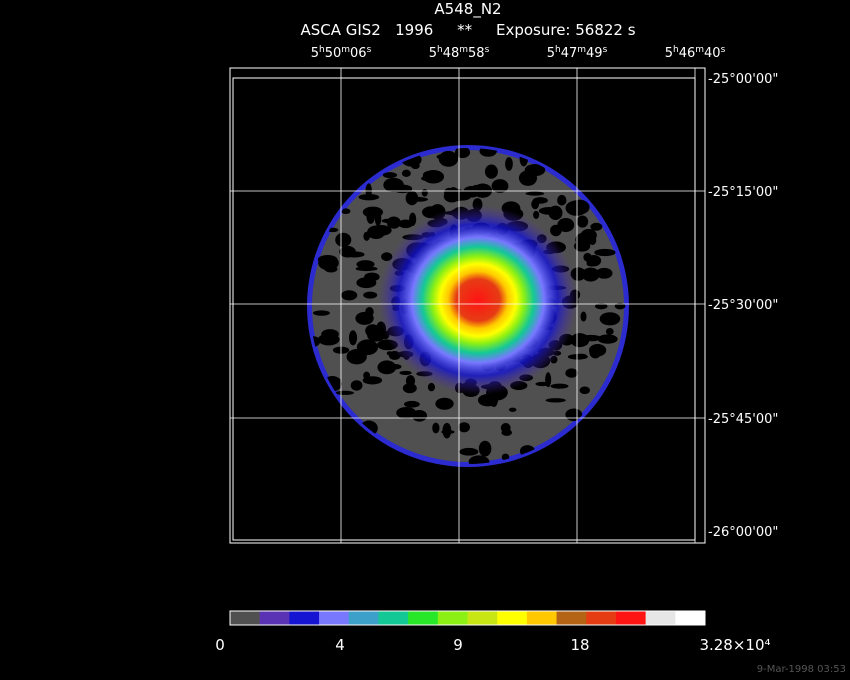 The height and width of the screenshot is (680, 850). Describe the element at coordinates (743, 532) in the screenshot. I see `right-axis-label: -26°00'00"` at that location.